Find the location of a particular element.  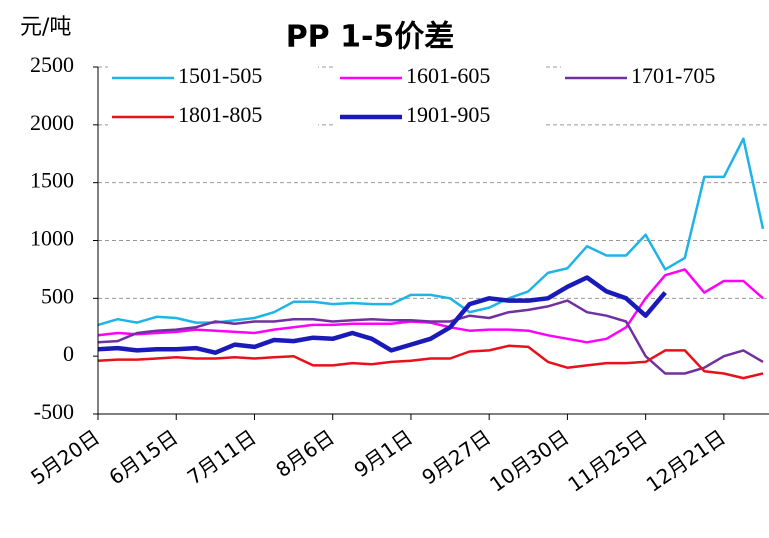

legend: 1501-505 1601-605 1701-705 1801-805 1901-905 is located at coordinates (438, 96).